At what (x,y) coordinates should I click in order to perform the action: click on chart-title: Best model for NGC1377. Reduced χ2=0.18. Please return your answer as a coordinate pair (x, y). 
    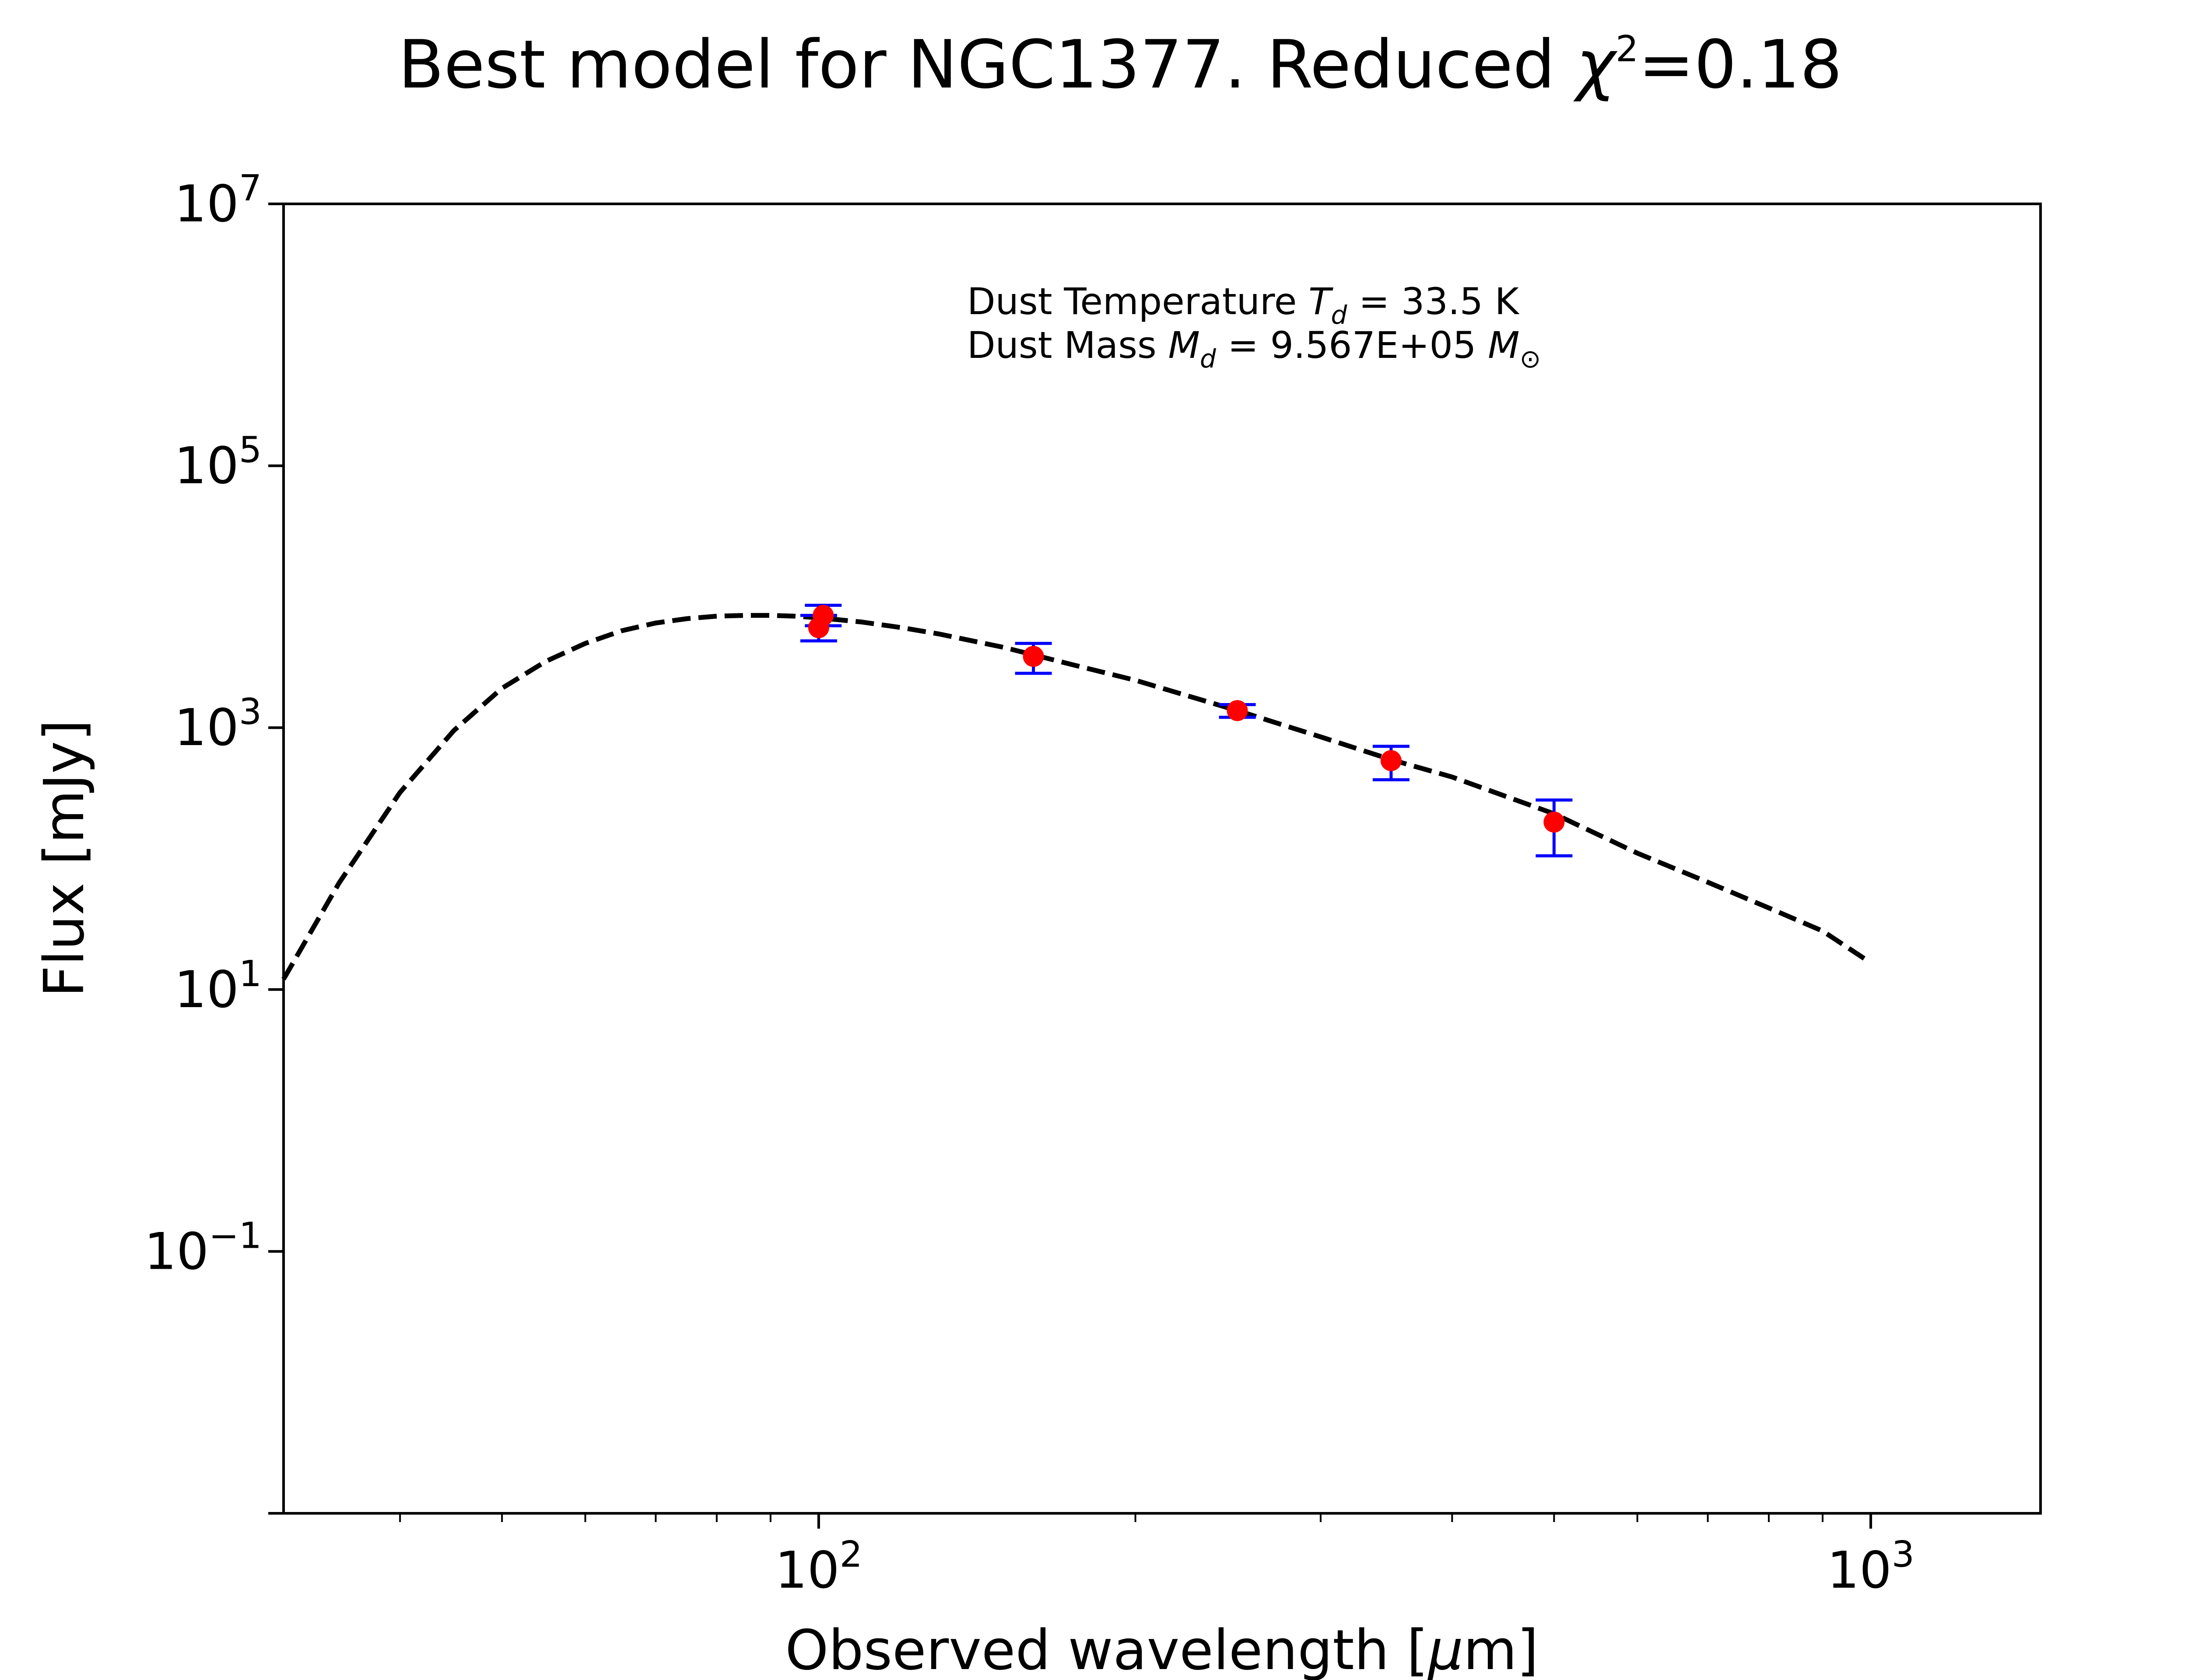
    Looking at the image, I should click on (1120, 64).